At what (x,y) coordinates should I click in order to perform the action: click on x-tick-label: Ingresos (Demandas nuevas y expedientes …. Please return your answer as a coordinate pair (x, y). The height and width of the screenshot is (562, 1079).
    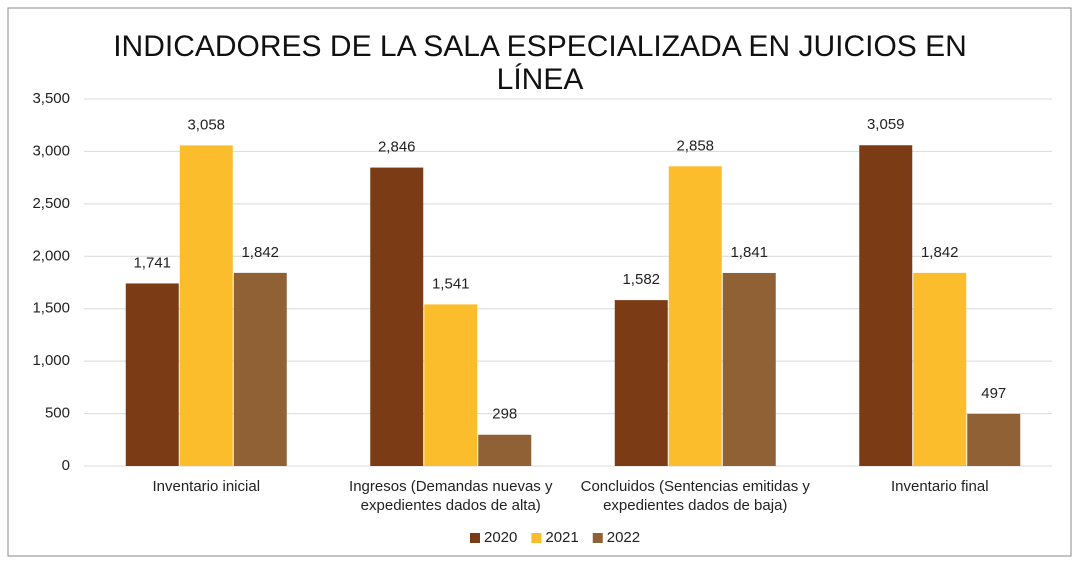
    Looking at the image, I should click on (451, 496).